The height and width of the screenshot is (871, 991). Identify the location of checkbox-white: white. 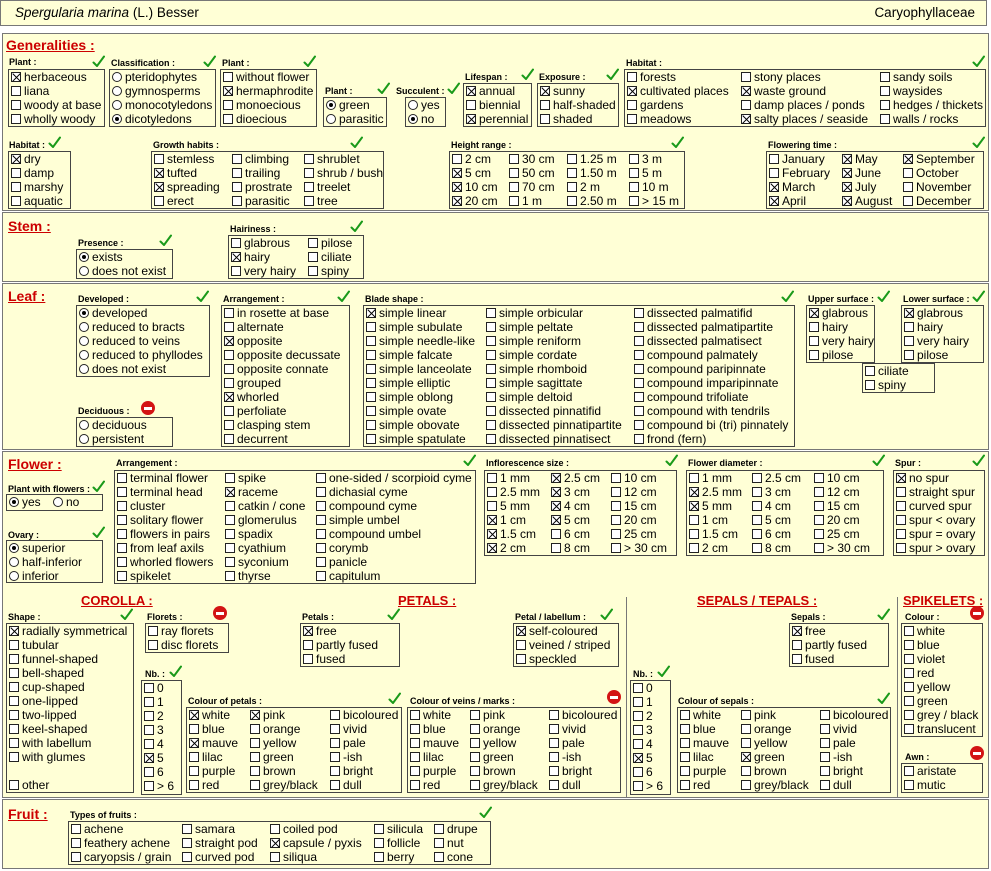
(699, 715).